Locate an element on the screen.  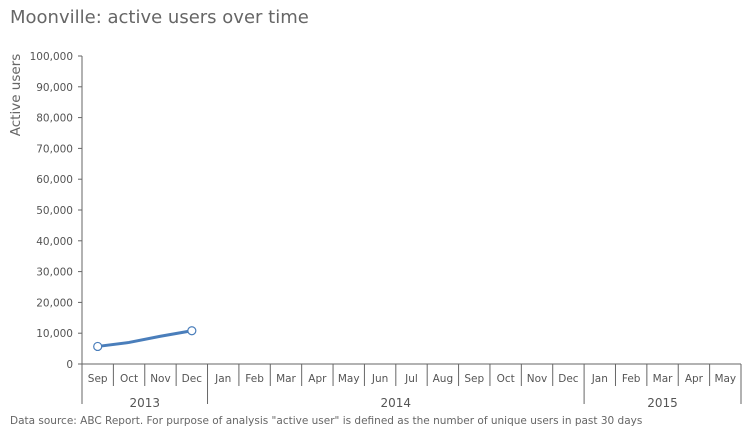
month-label: Aug is located at coordinates (443, 379).